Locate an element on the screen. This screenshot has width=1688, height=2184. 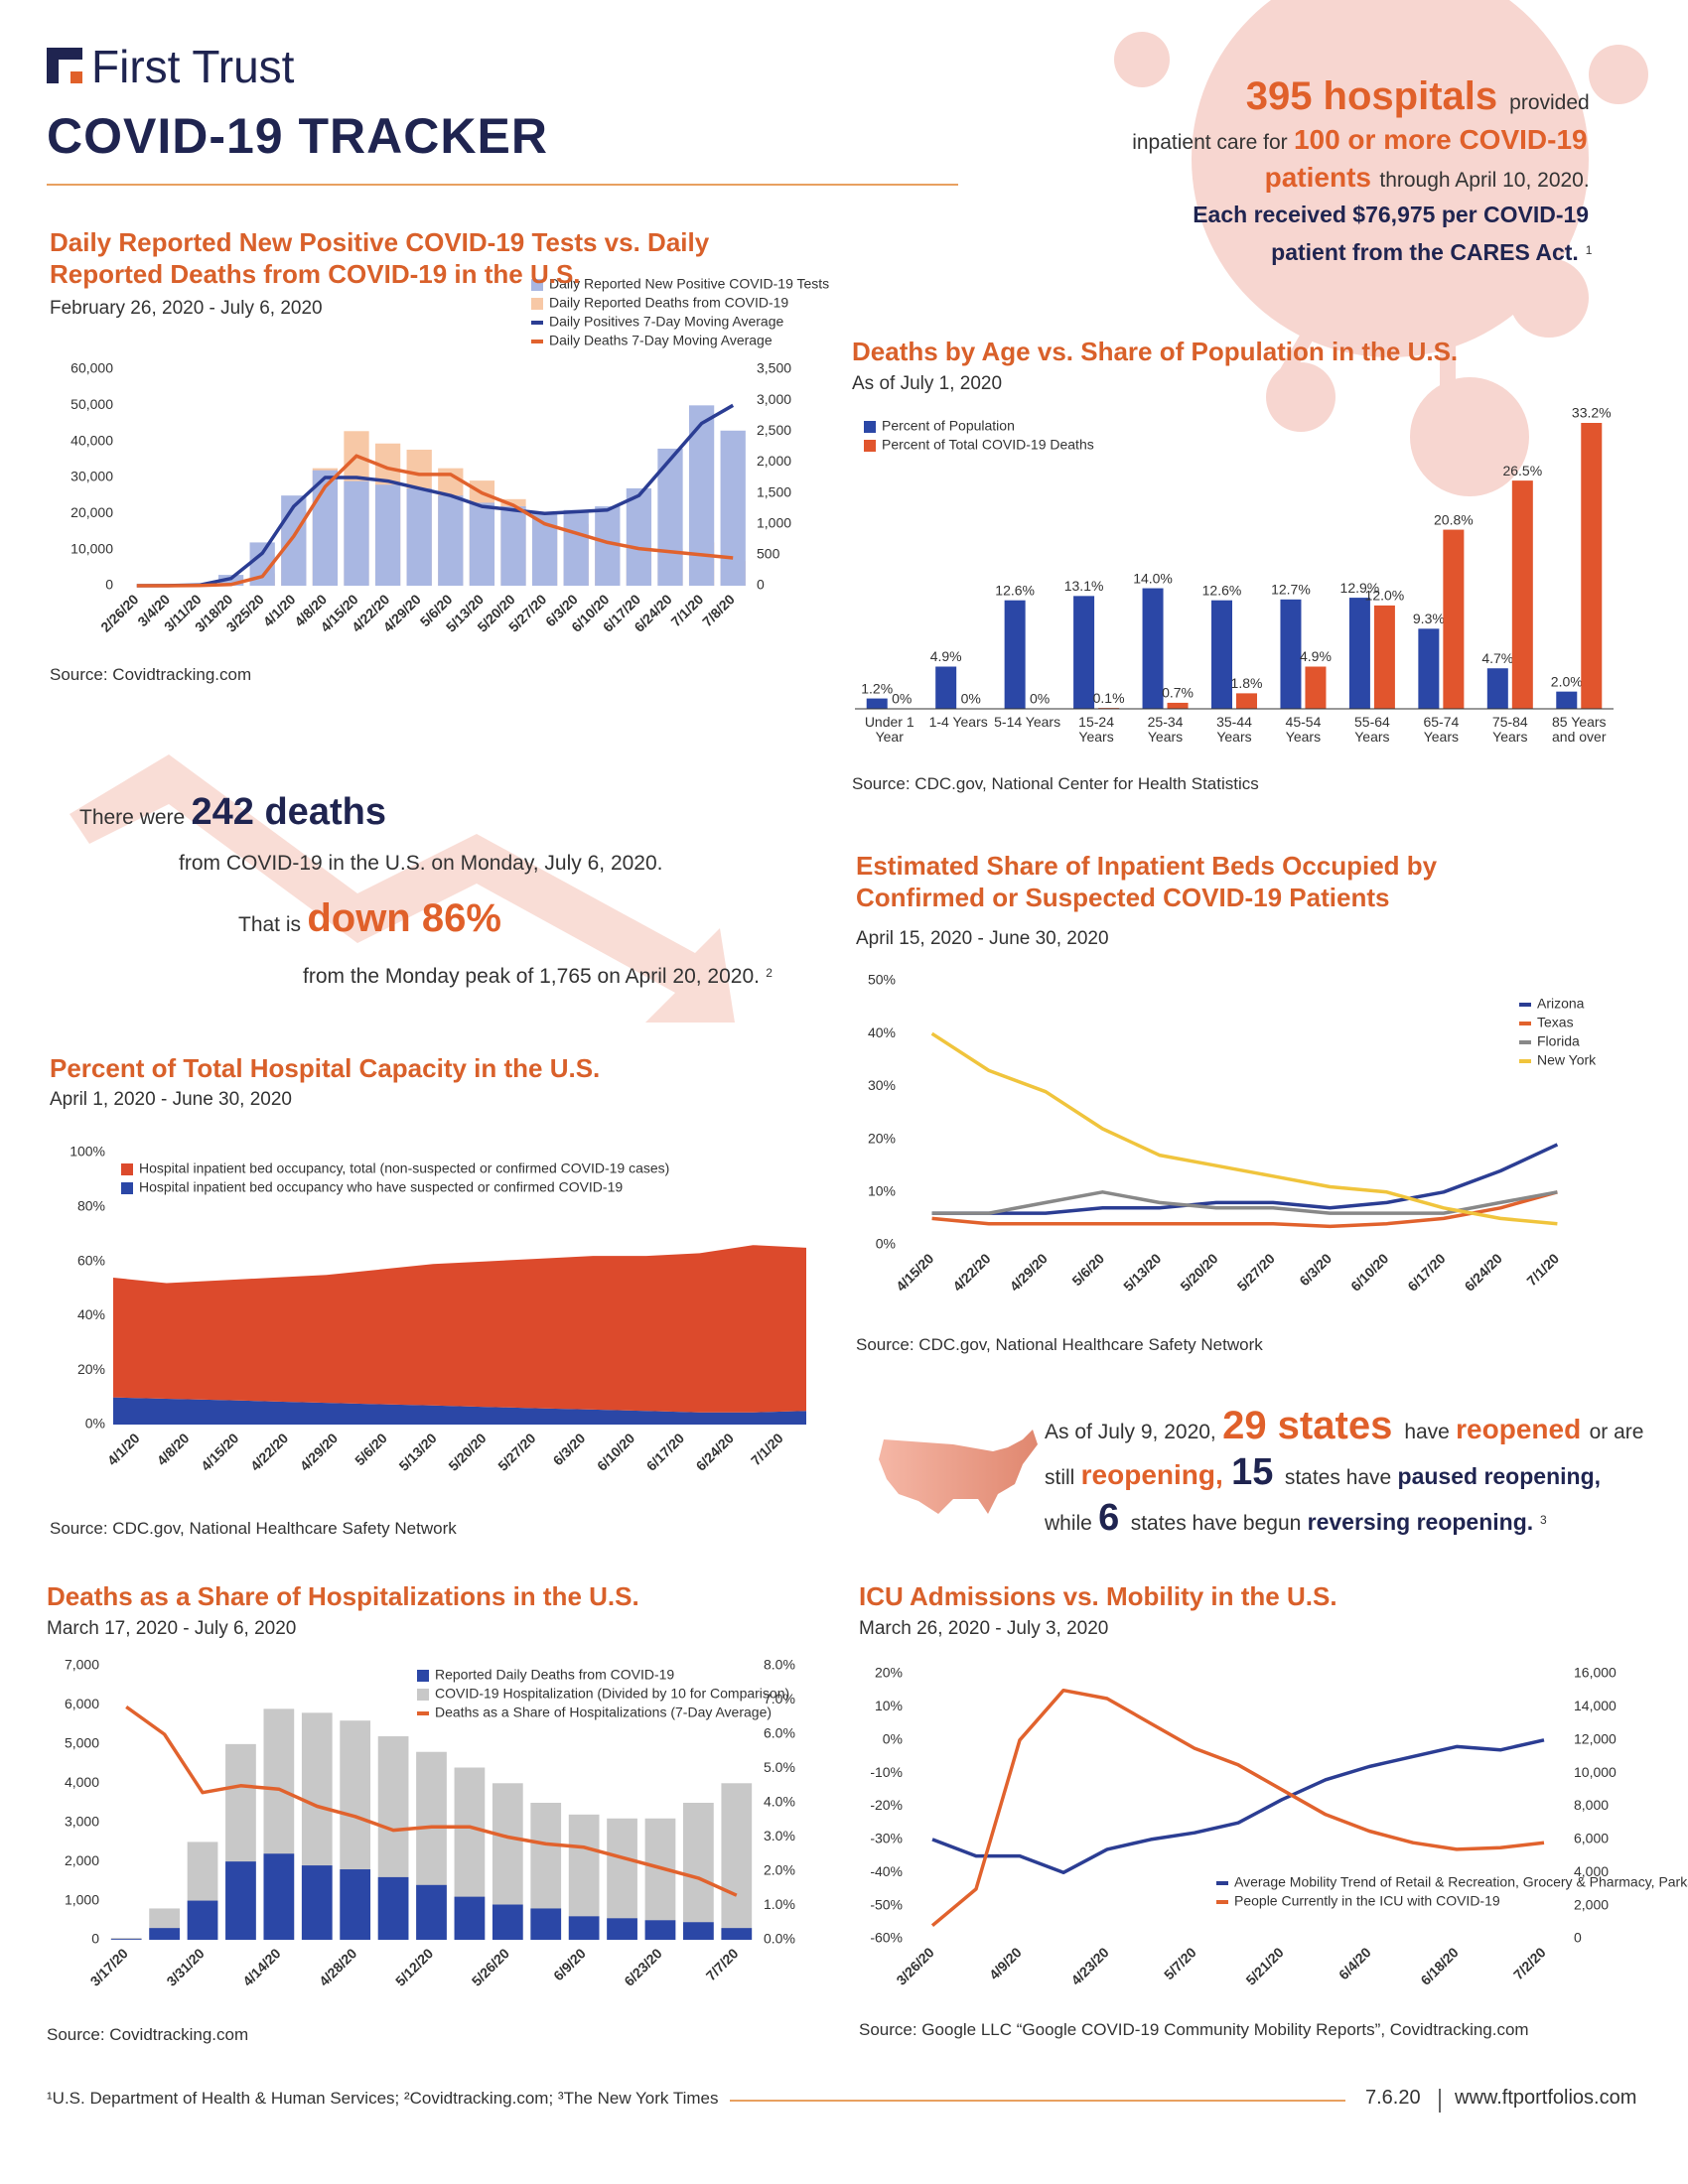
chart-title: ICU Admissions vs. Mobility in the U.S. is located at coordinates (1098, 1596).